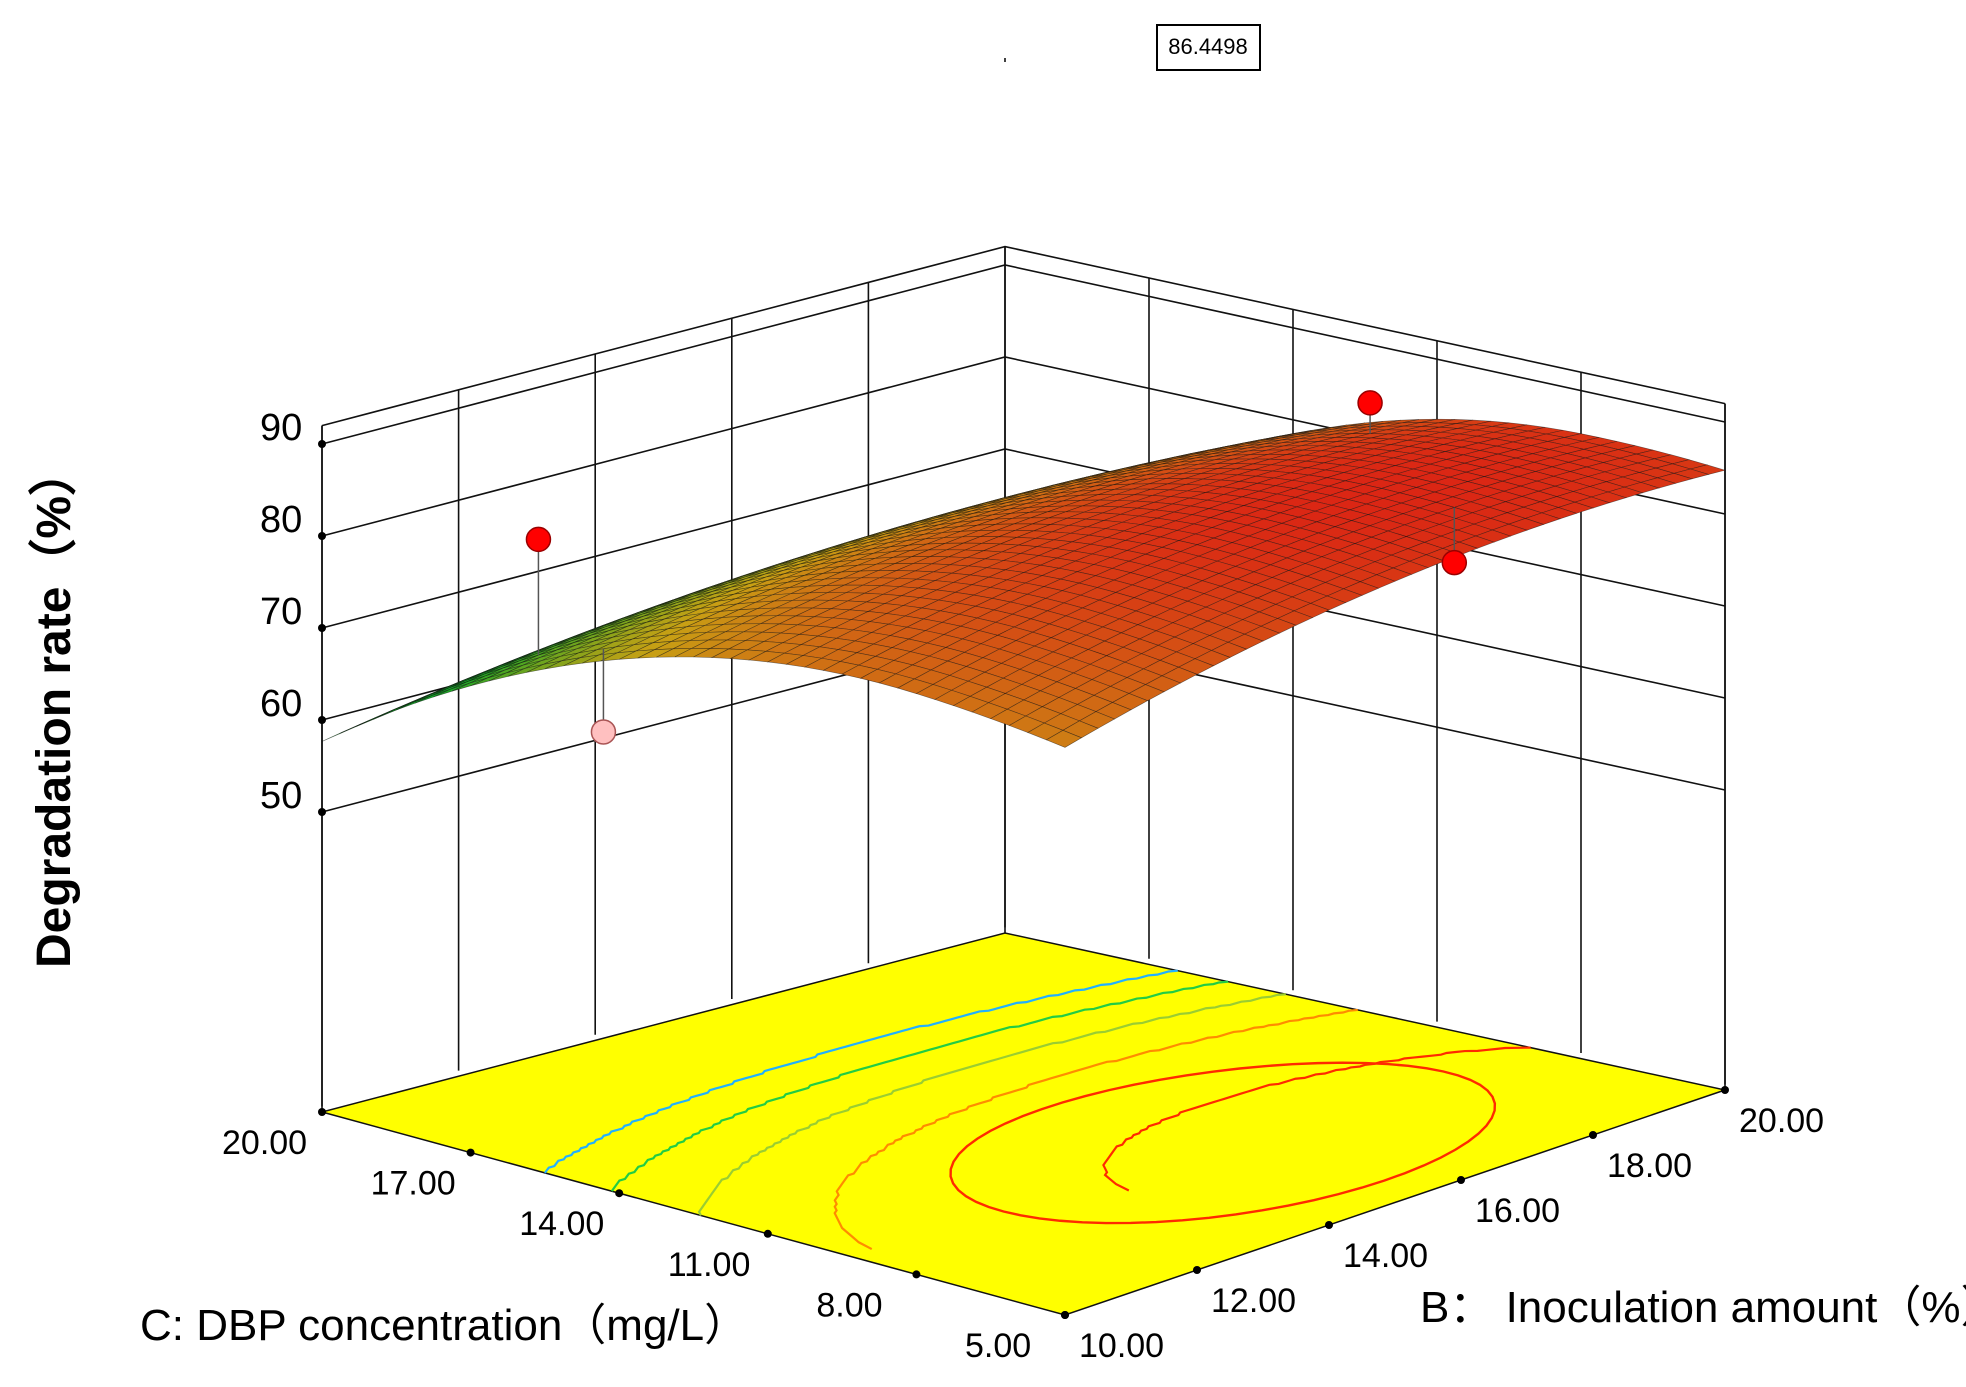  Describe the element at coordinates (1208, 46) in the screenshot. I see `max-value-label: 86.4498` at that location.